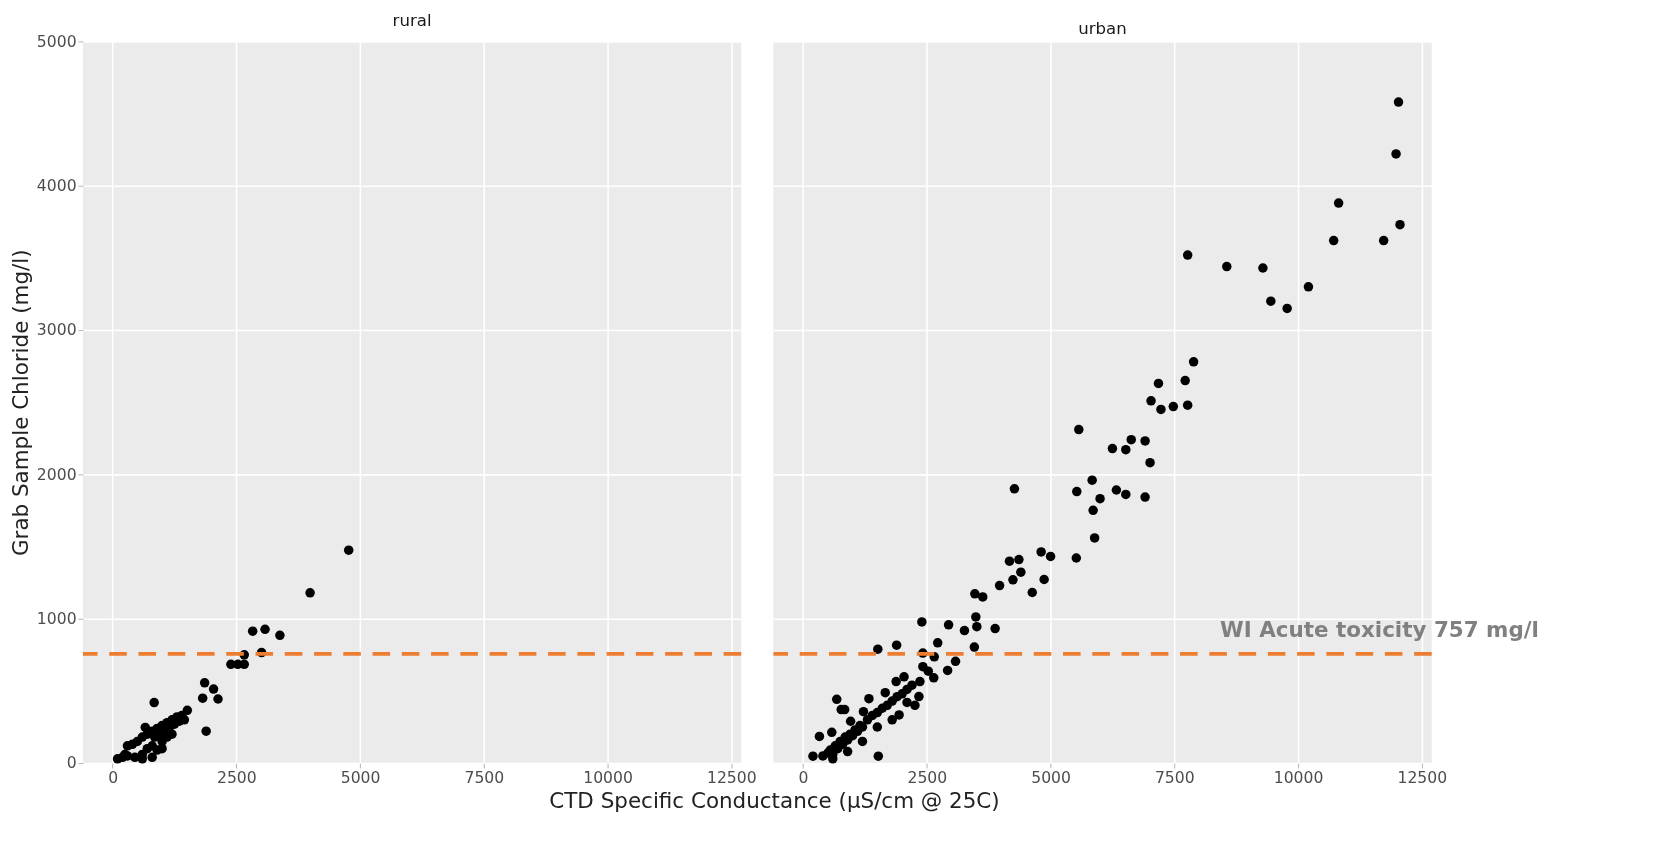 The width and height of the screenshot is (1656, 859). What do you see at coordinates (56, 330) in the screenshot?
I see `y-tick-label: 3000` at bounding box center [56, 330].